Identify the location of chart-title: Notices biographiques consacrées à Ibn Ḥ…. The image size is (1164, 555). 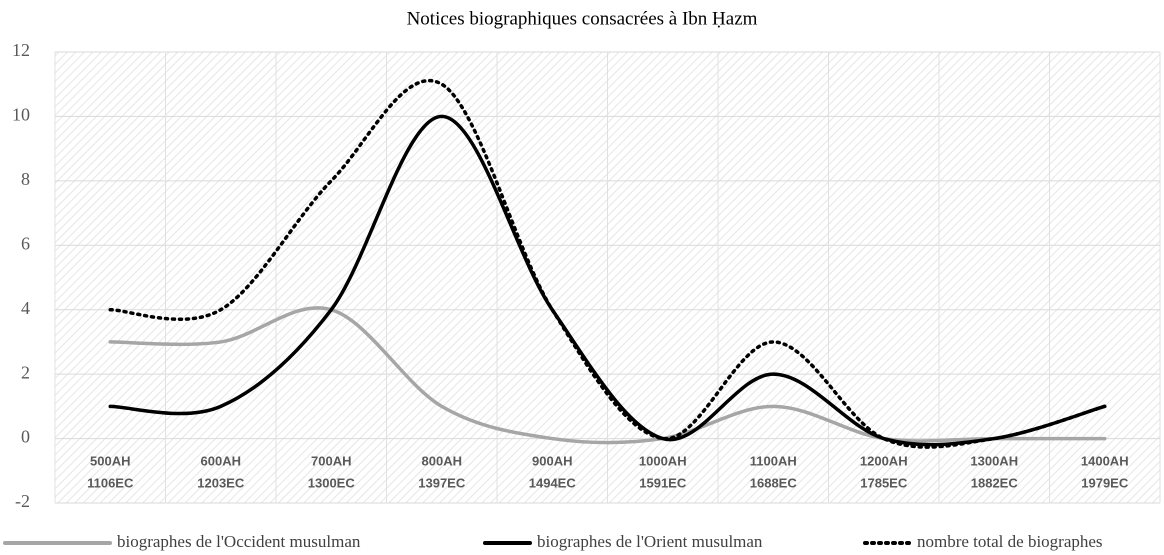
(582, 18).